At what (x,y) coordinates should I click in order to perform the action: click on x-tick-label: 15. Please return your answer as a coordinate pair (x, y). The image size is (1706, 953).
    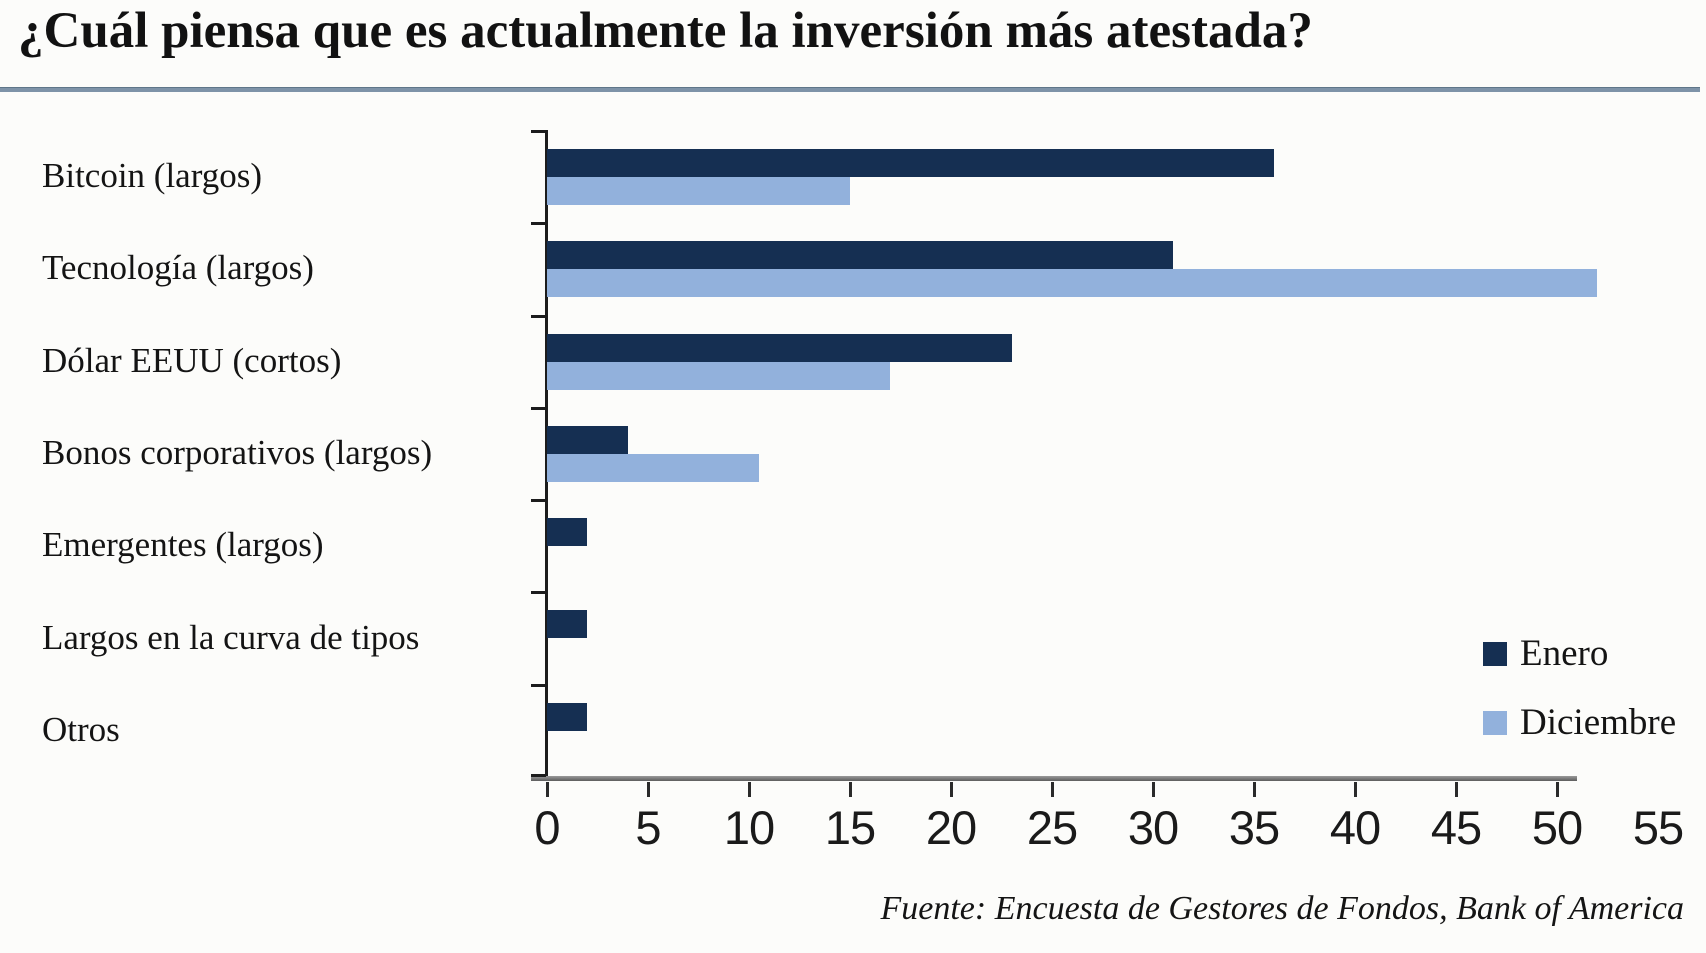
    Looking at the image, I should click on (850, 827).